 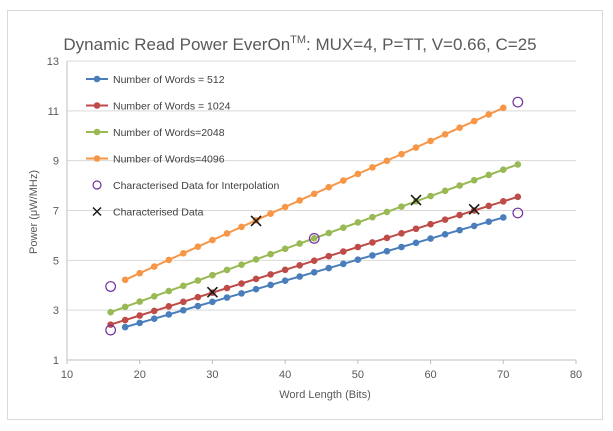 What do you see at coordinates (97, 211) in the screenshot?
I see `legend-marker-characterised` at bounding box center [97, 211].